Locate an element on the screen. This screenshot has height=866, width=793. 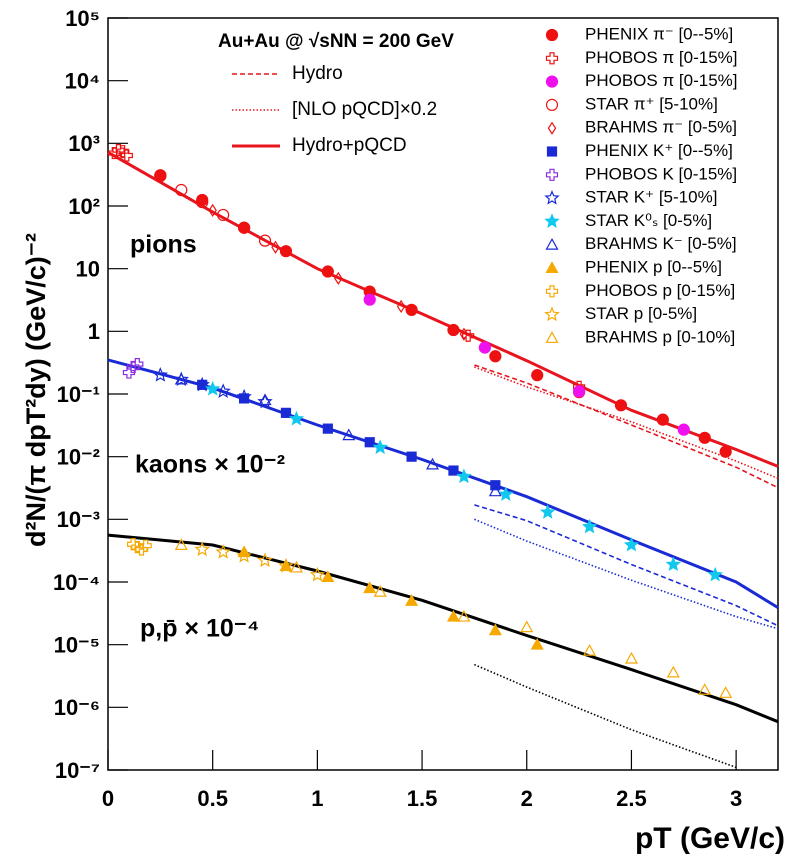
x-tick-label: 2 is located at coordinates (527, 798).